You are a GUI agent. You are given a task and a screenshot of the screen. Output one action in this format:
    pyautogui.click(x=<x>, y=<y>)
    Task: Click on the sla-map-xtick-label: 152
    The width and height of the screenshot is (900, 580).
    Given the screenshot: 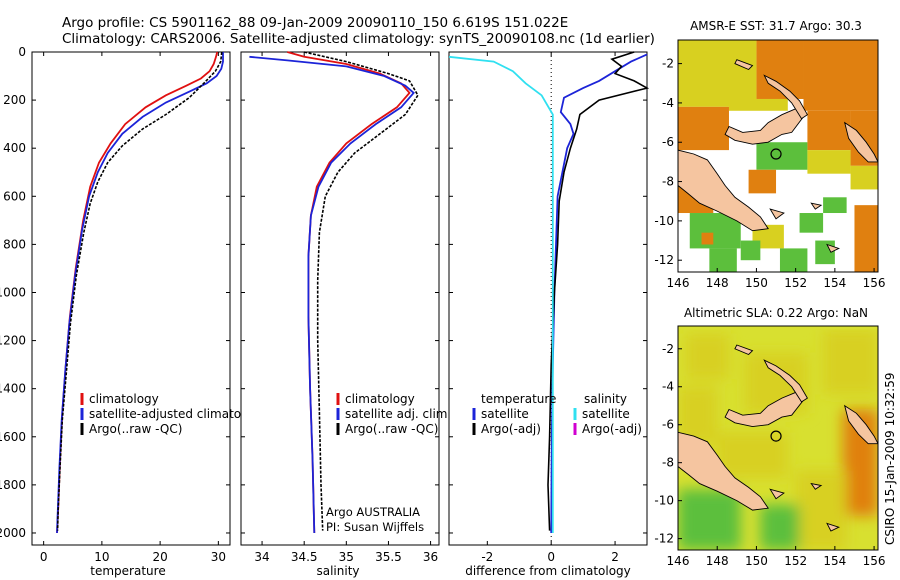 What is the action you would take?
    pyautogui.click(x=795, y=561)
    